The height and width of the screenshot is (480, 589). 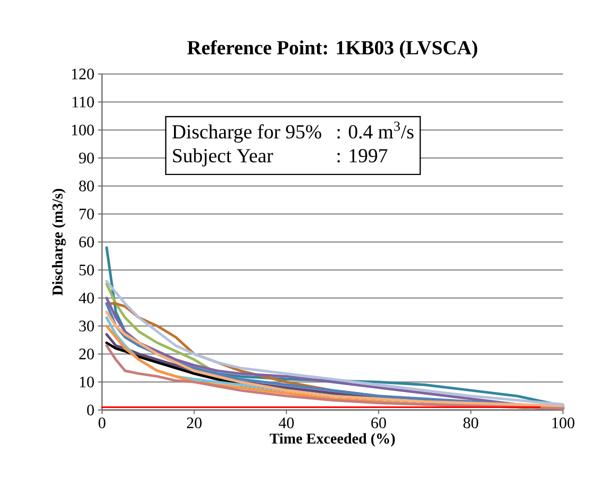 What do you see at coordinates (87, 382) in the screenshot?
I see `y-tick-label: 10` at bounding box center [87, 382].